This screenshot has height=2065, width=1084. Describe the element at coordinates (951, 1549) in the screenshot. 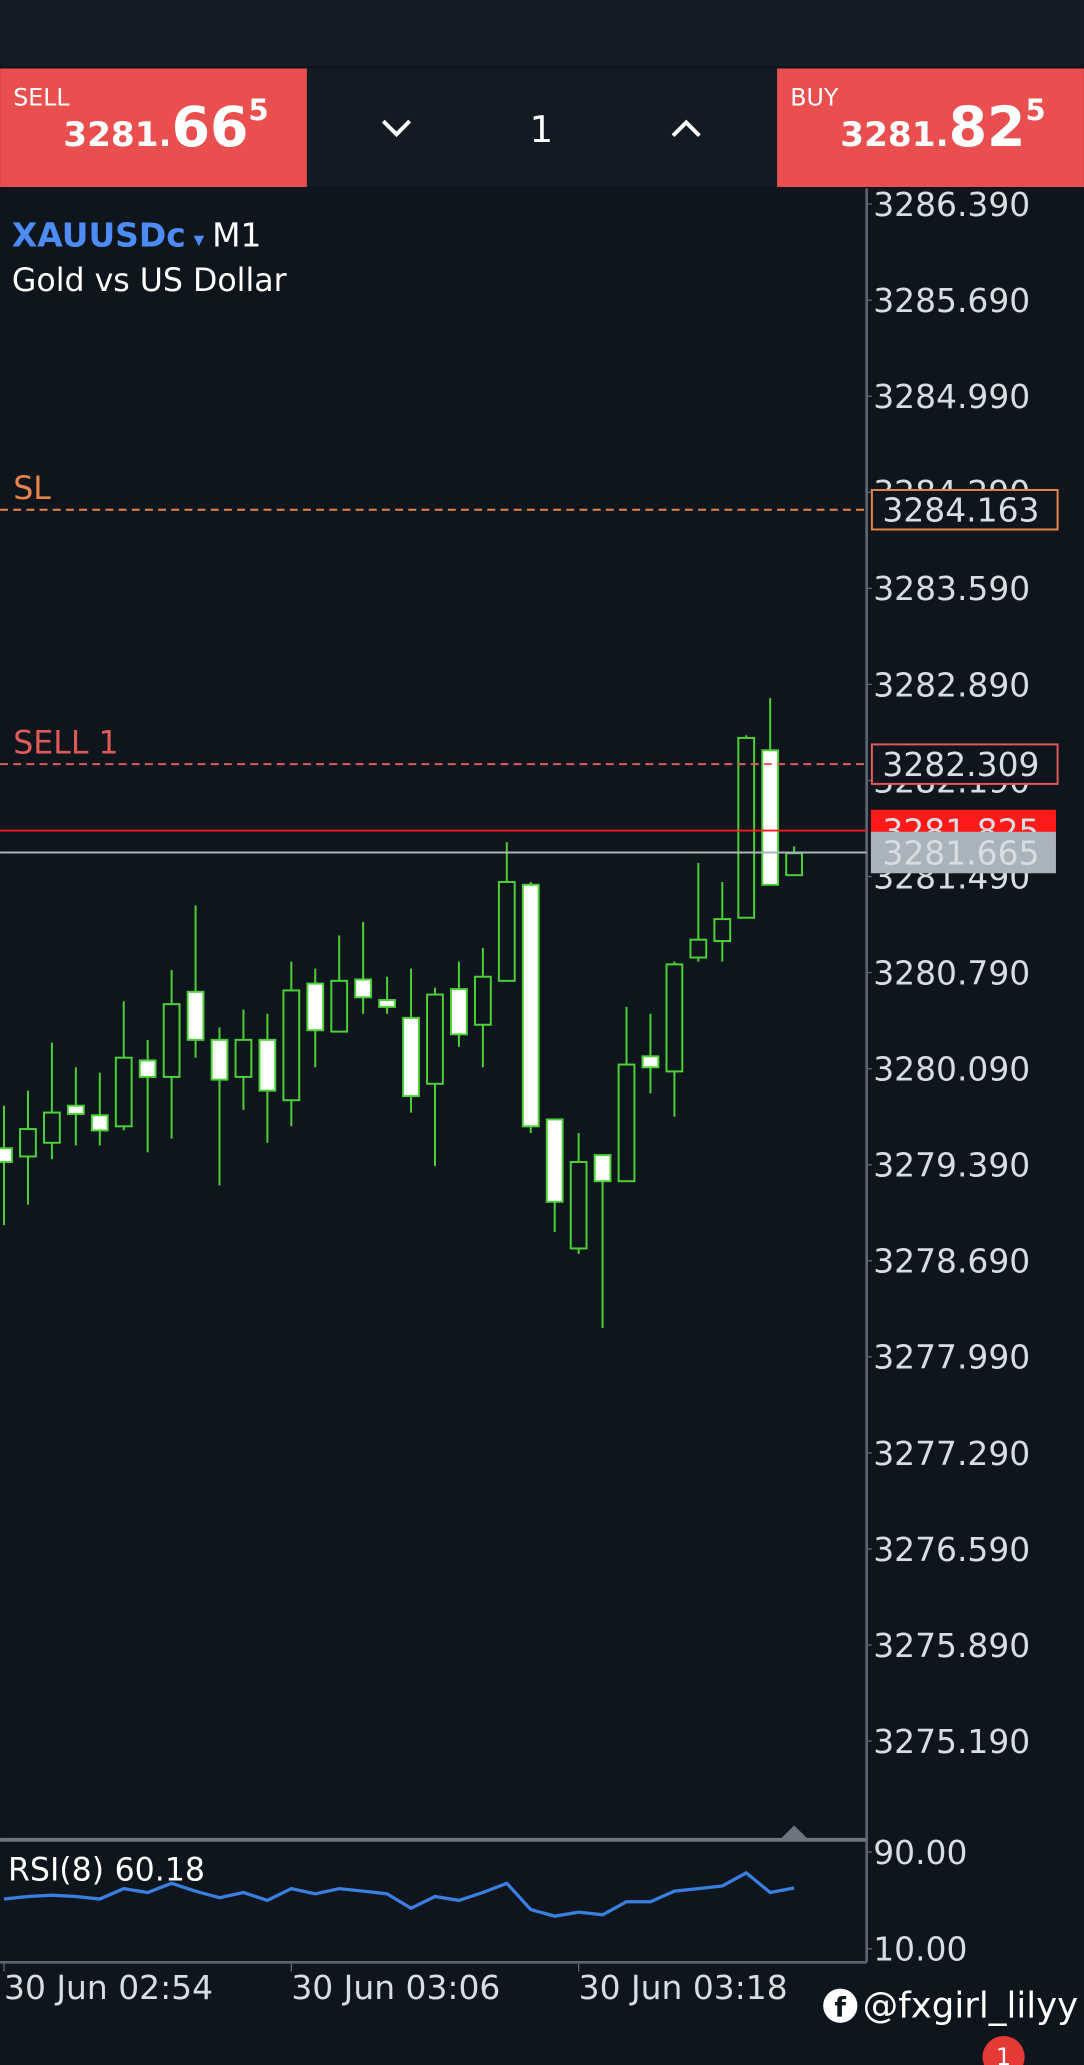

I see `y-tick-label: 3276.590` at that location.